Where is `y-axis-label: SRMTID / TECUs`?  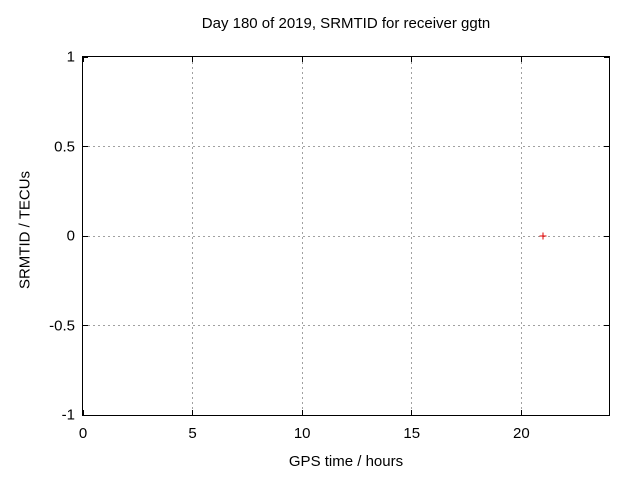
y-axis-label: SRMTID / TECUs is located at coordinates (25, 230).